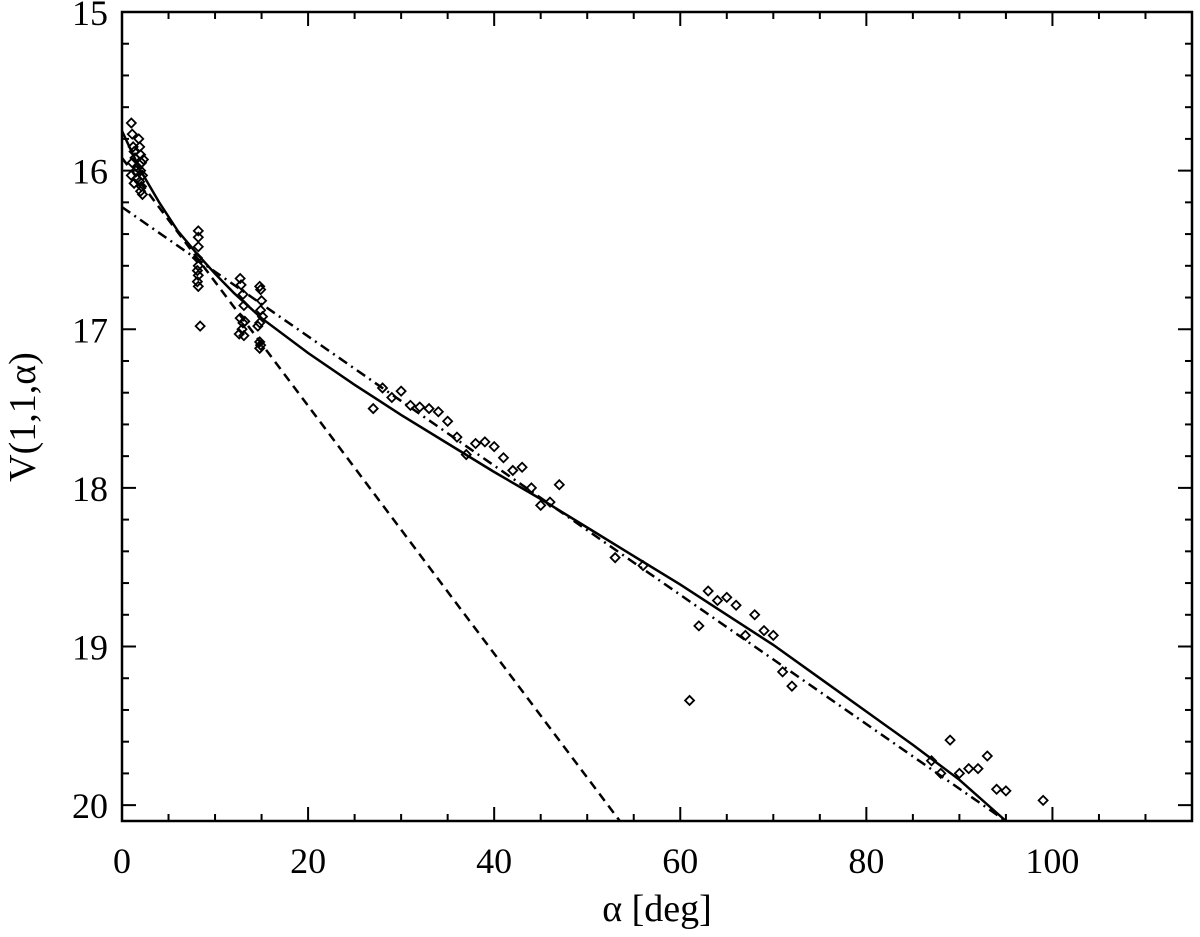 Image resolution: width=1200 pixels, height=937 pixels. What do you see at coordinates (657, 909) in the screenshot?
I see `x-axis-title: α [deg]` at bounding box center [657, 909].